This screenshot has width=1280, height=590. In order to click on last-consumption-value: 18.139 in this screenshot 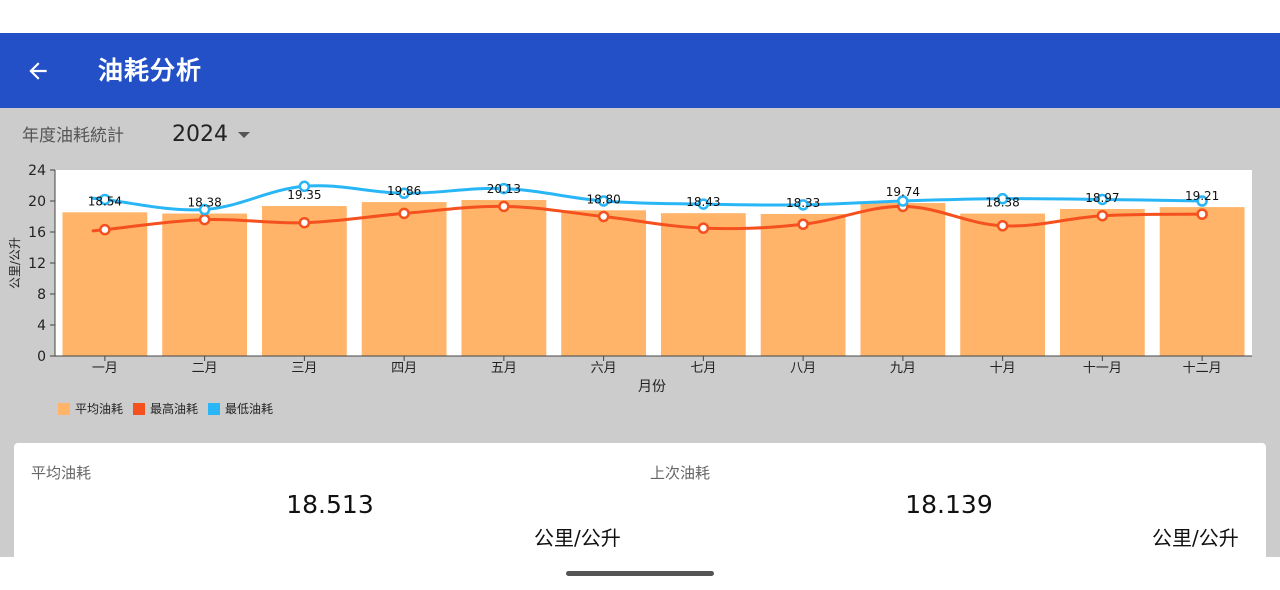, I will do `click(949, 504)`.